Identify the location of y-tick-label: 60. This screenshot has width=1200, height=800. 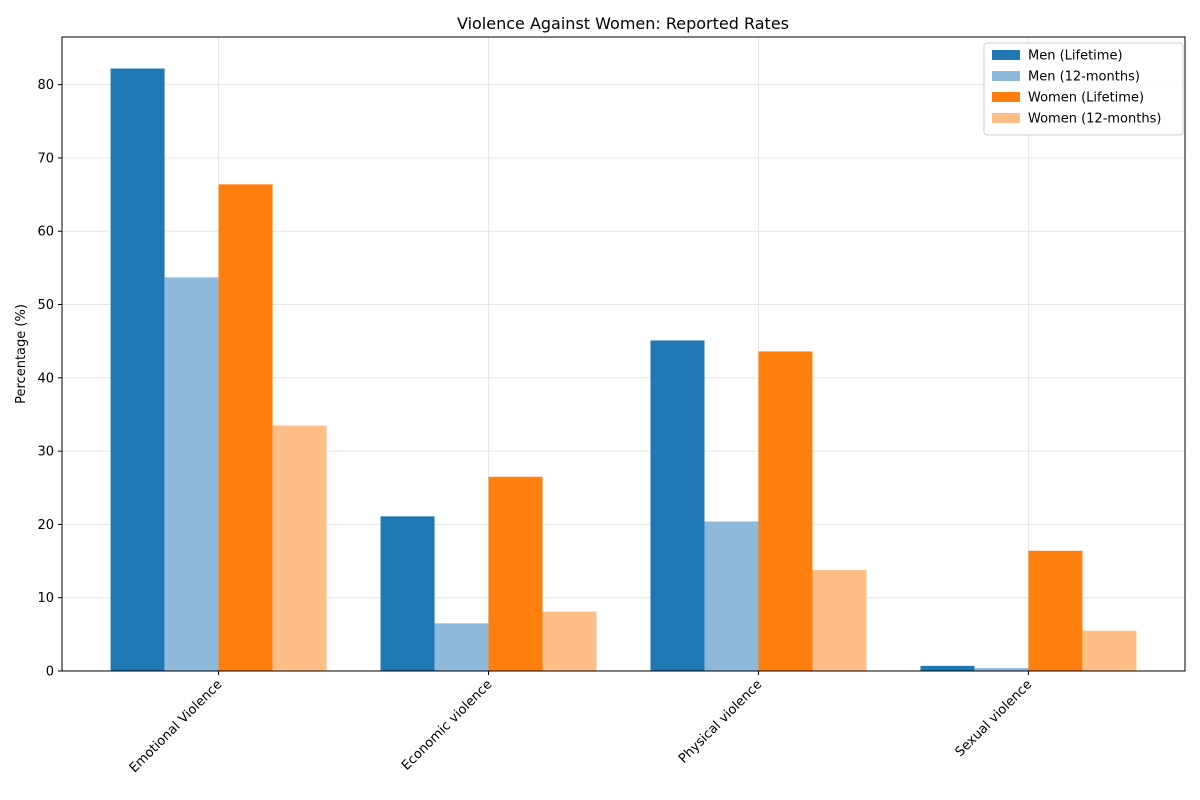
(45, 232).